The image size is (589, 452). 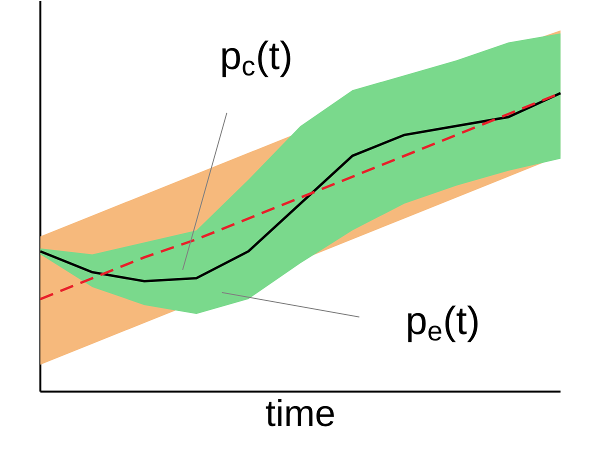 I want to click on x-axis-title: time, so click(x=300, y=413).